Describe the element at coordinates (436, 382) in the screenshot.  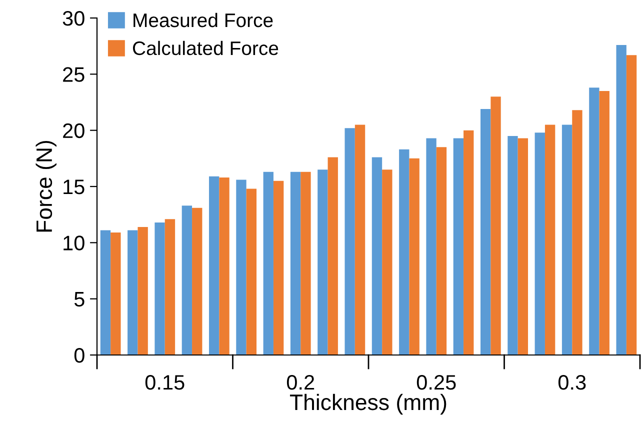
I see `x-tick-label: 0.25` at that location.